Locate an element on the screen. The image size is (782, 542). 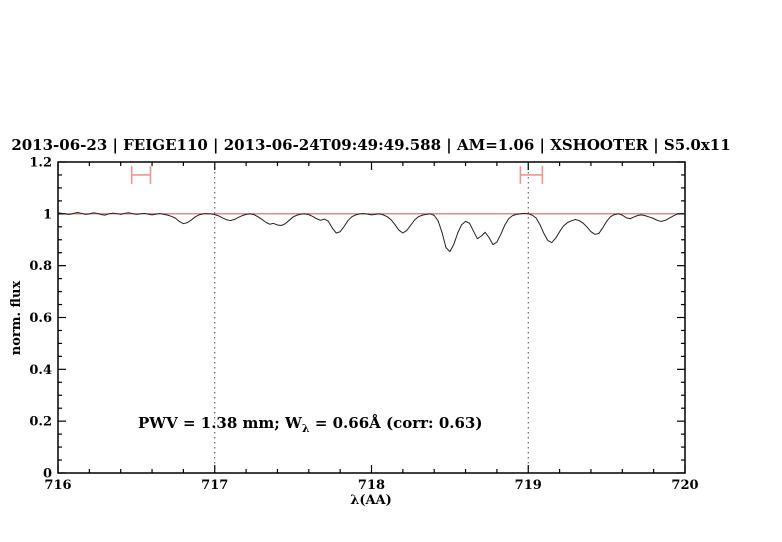
spectrum-line is located at coordinates (371, 232).